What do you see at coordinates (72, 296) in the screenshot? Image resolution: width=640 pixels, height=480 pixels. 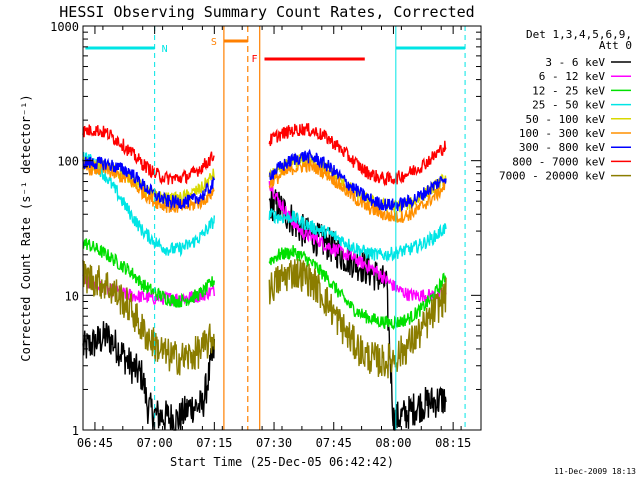 I see `y-tick-label-10: 10` at bounding box center [72, 296].